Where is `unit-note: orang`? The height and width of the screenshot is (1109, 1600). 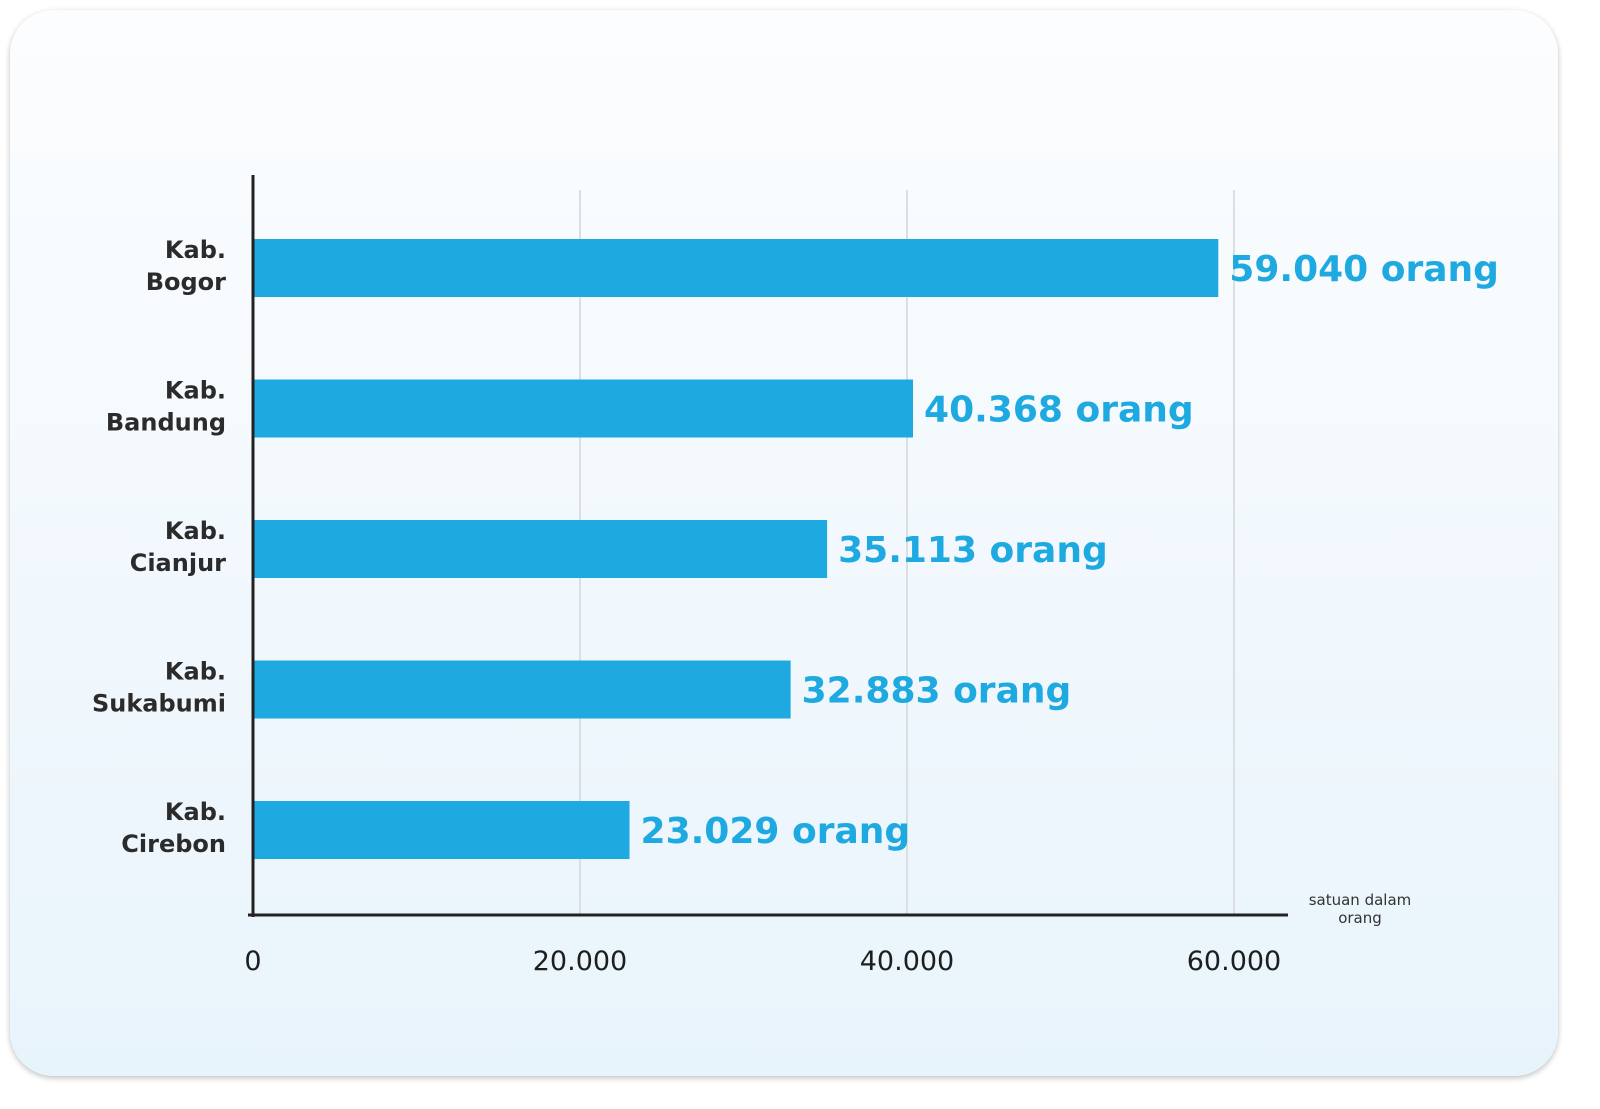
unit-note: orang is located at coordinates (1360, 918).